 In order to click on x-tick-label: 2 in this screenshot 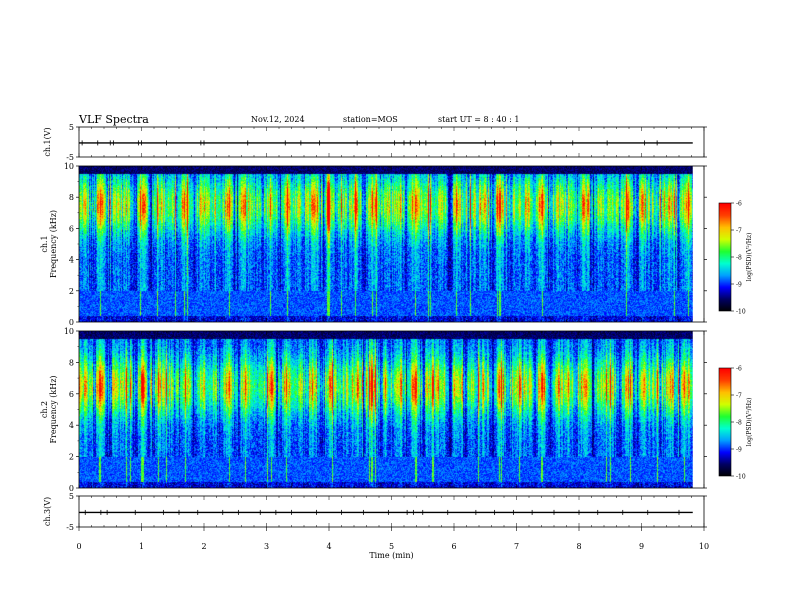, I will do `click(203, 546)`.